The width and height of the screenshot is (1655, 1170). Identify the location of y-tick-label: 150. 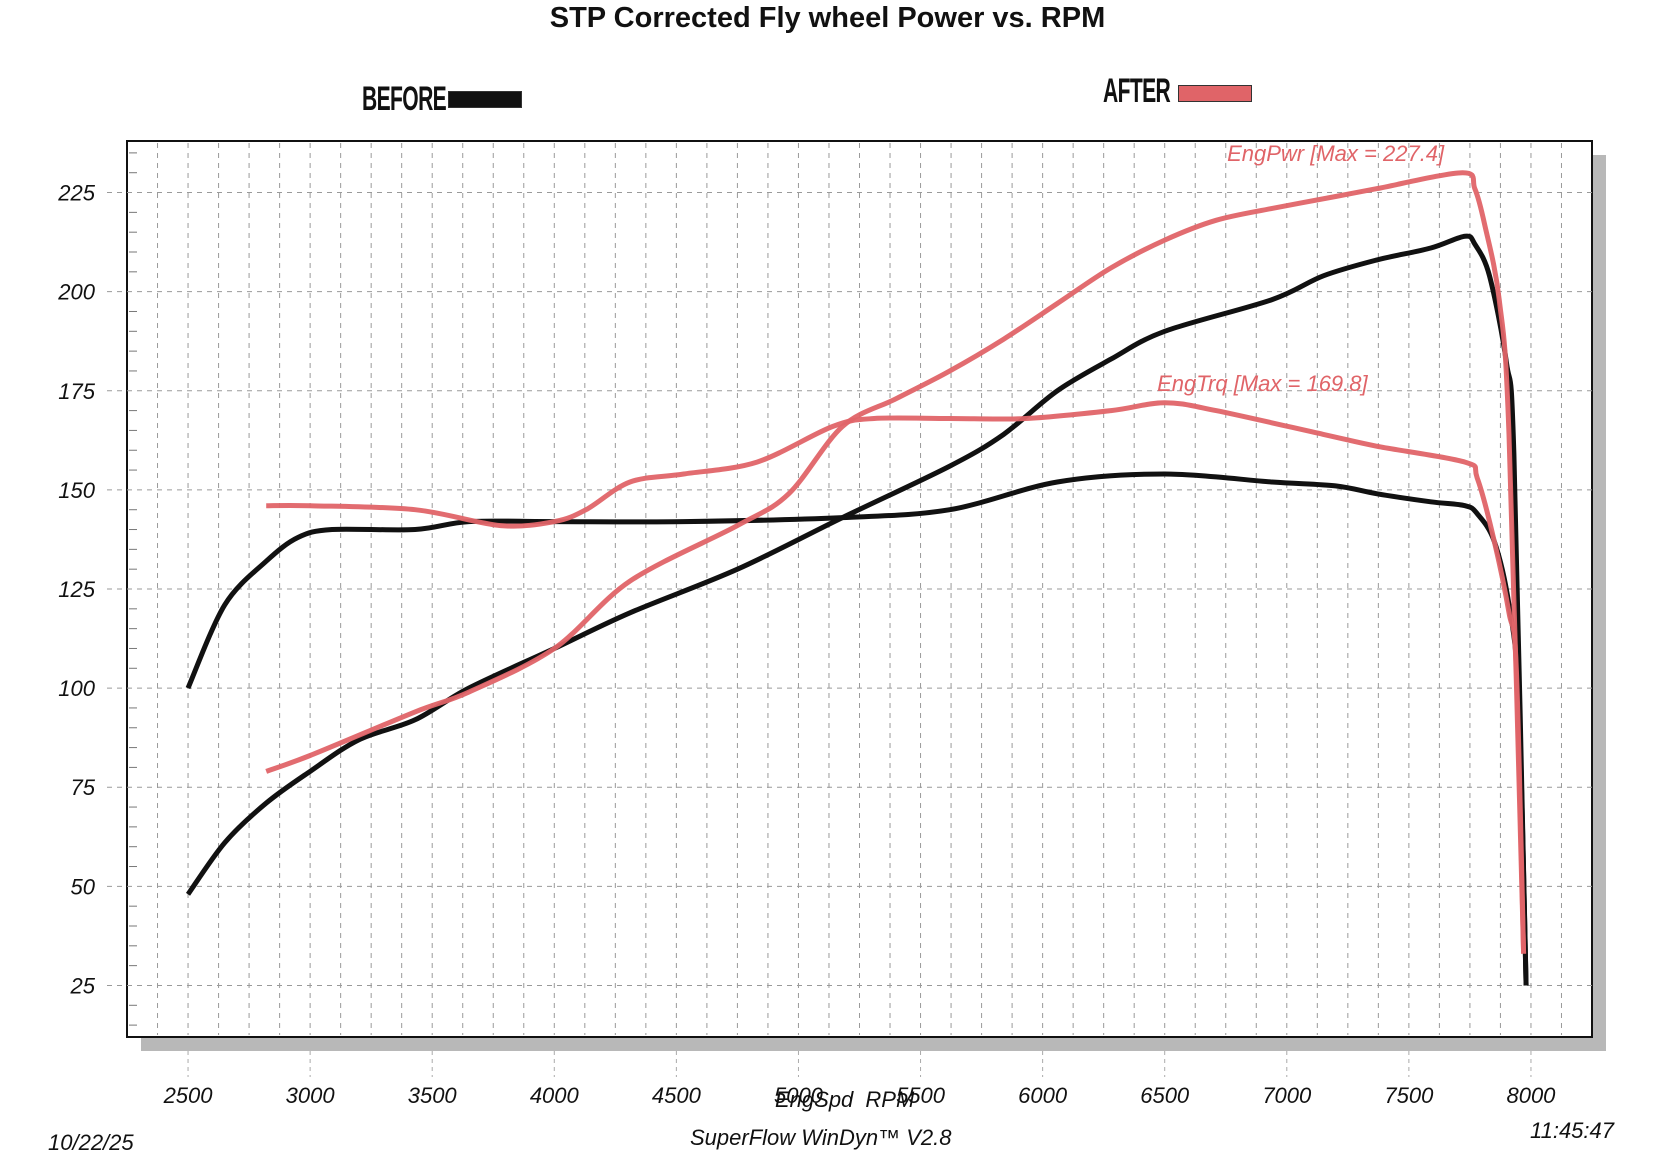
(76, 490).